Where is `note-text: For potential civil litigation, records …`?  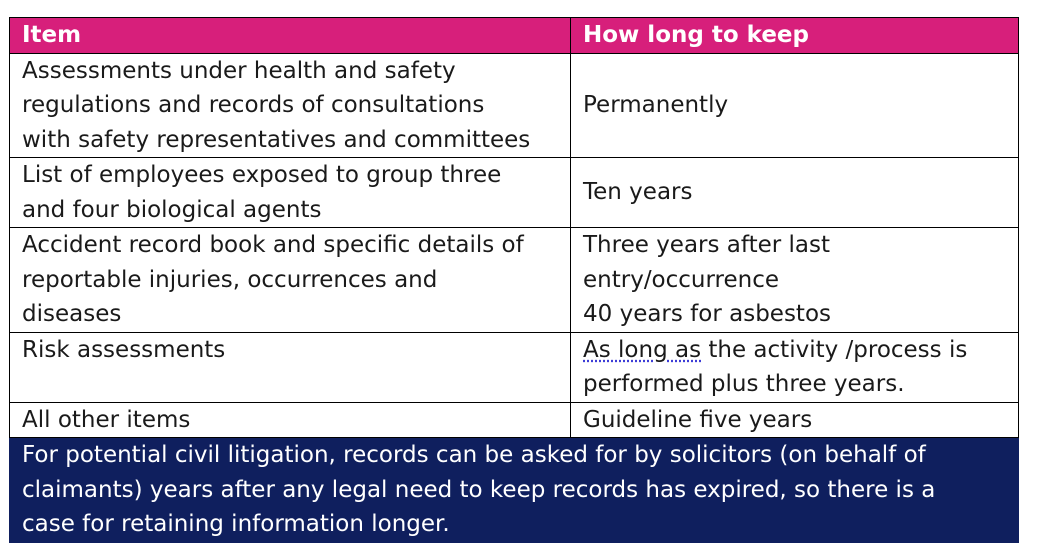
note-text: For potential civil litigation, records … is located at coordinates (474, 455).